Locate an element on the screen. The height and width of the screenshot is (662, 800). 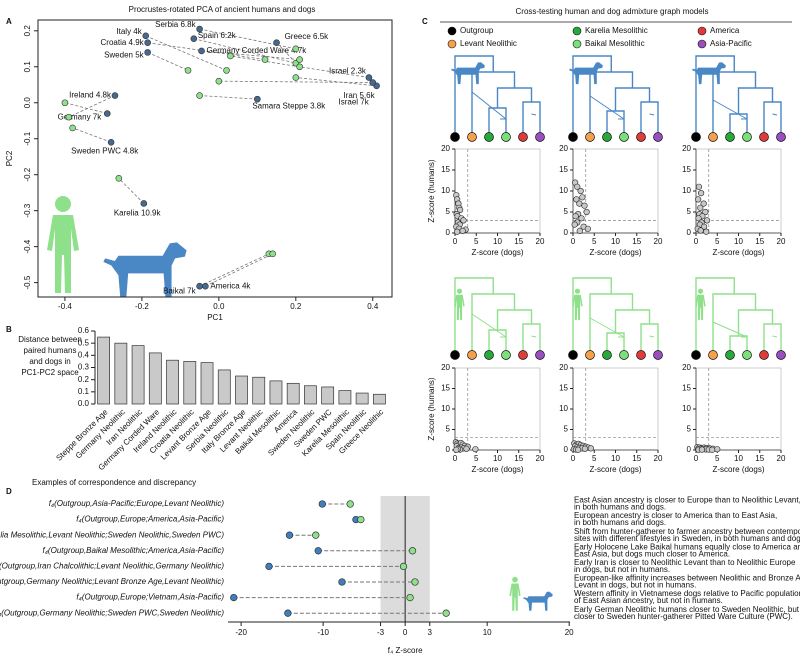
point-label: Israel 7k is located at coordinates (354, 102).